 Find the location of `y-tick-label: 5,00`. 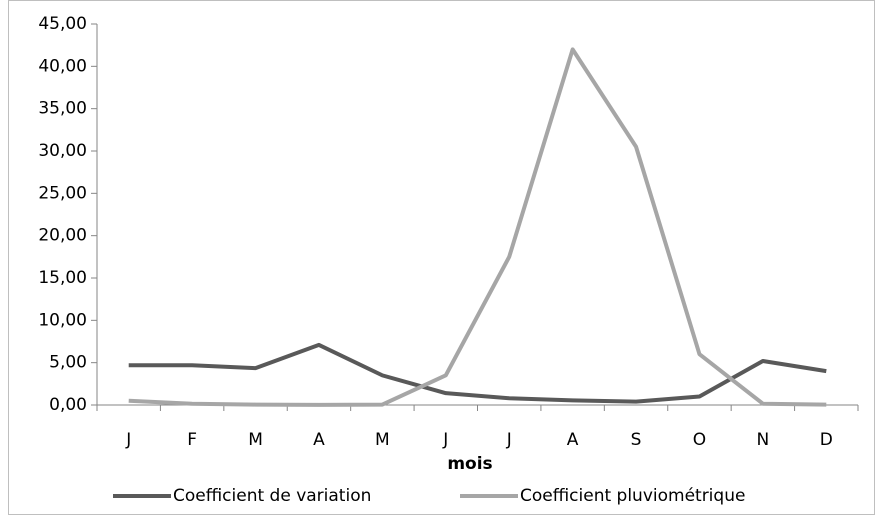

y-tick-label: 5,00 is located at coordinates (68, 363).